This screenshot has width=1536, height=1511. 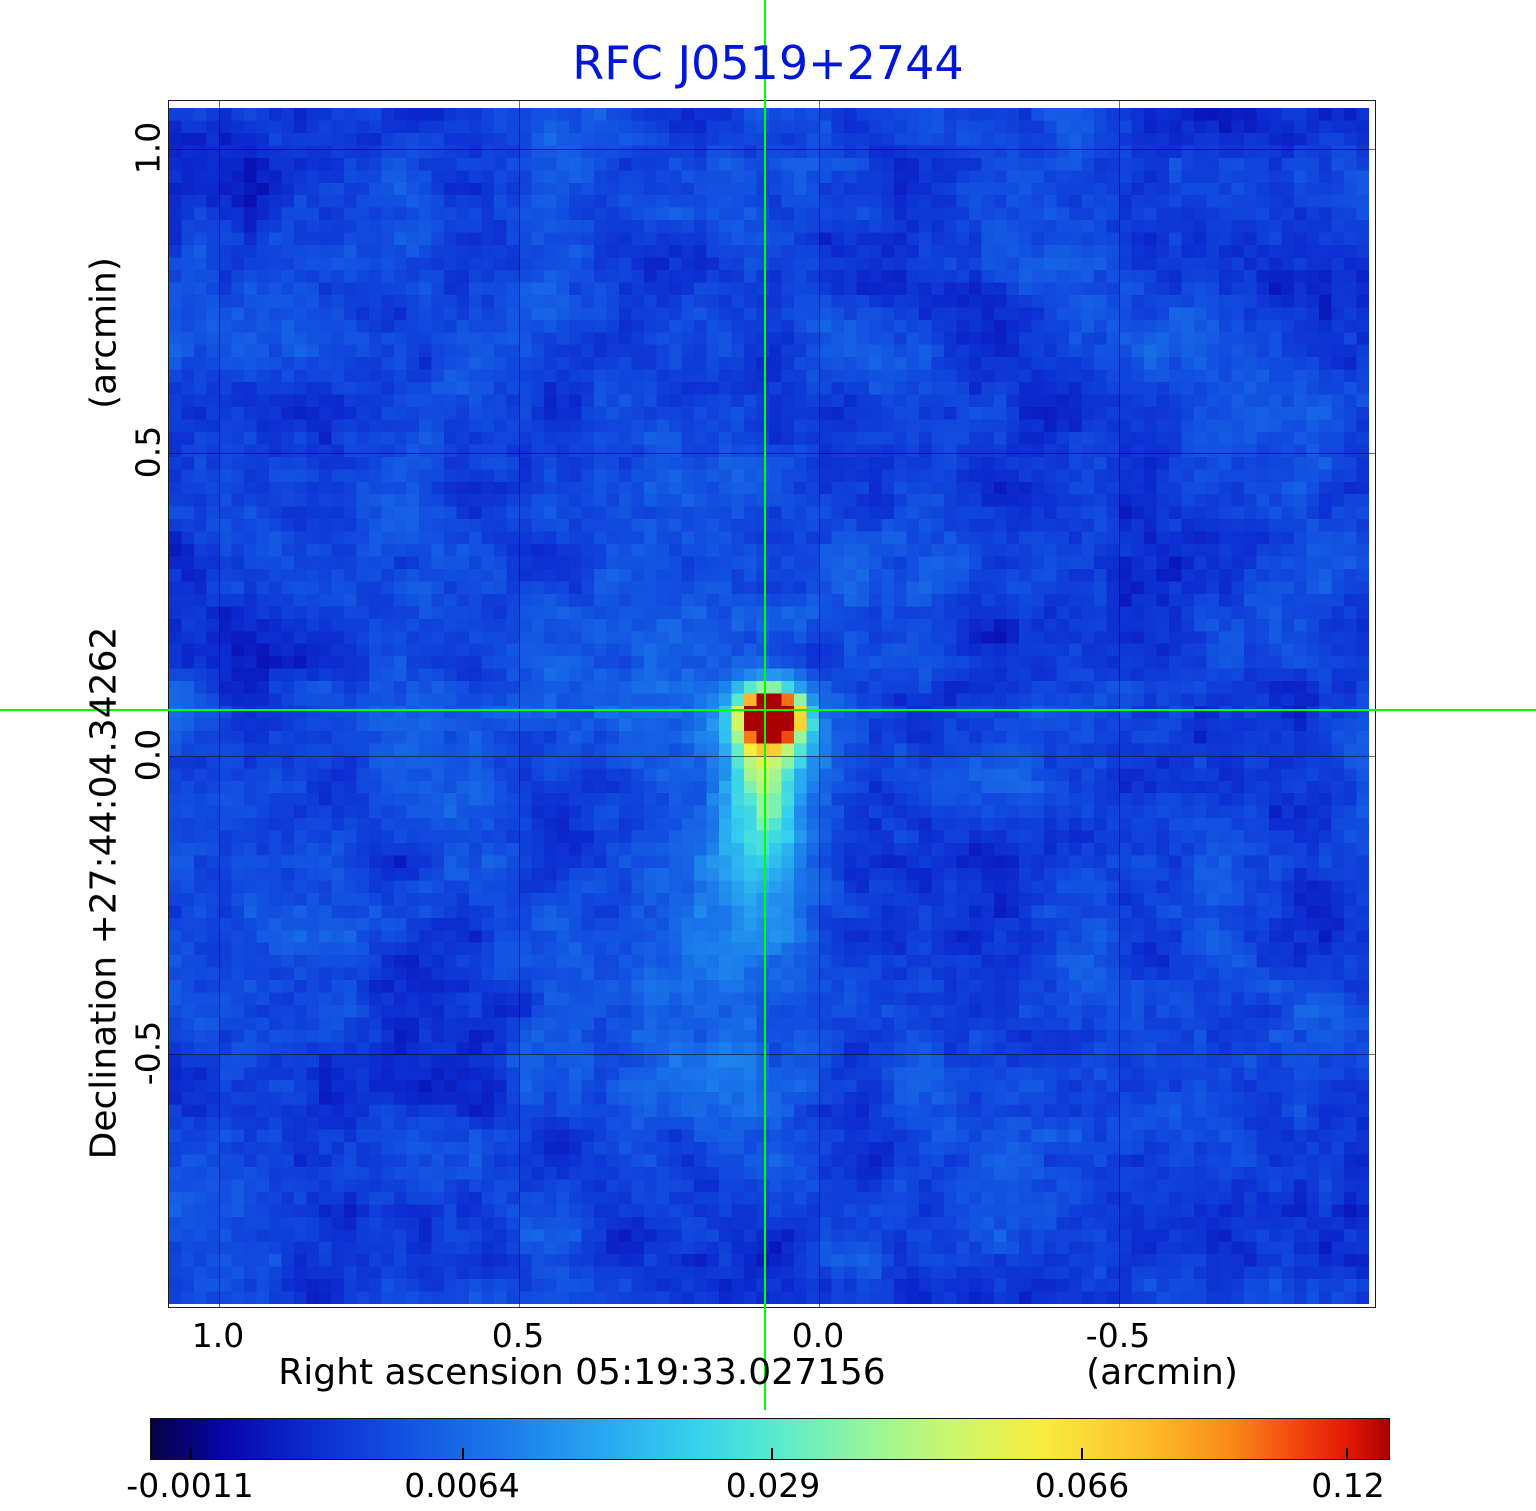 I want to click on y-axis-label: Declination +27:44:04.34262, so click(x=104, y=893).